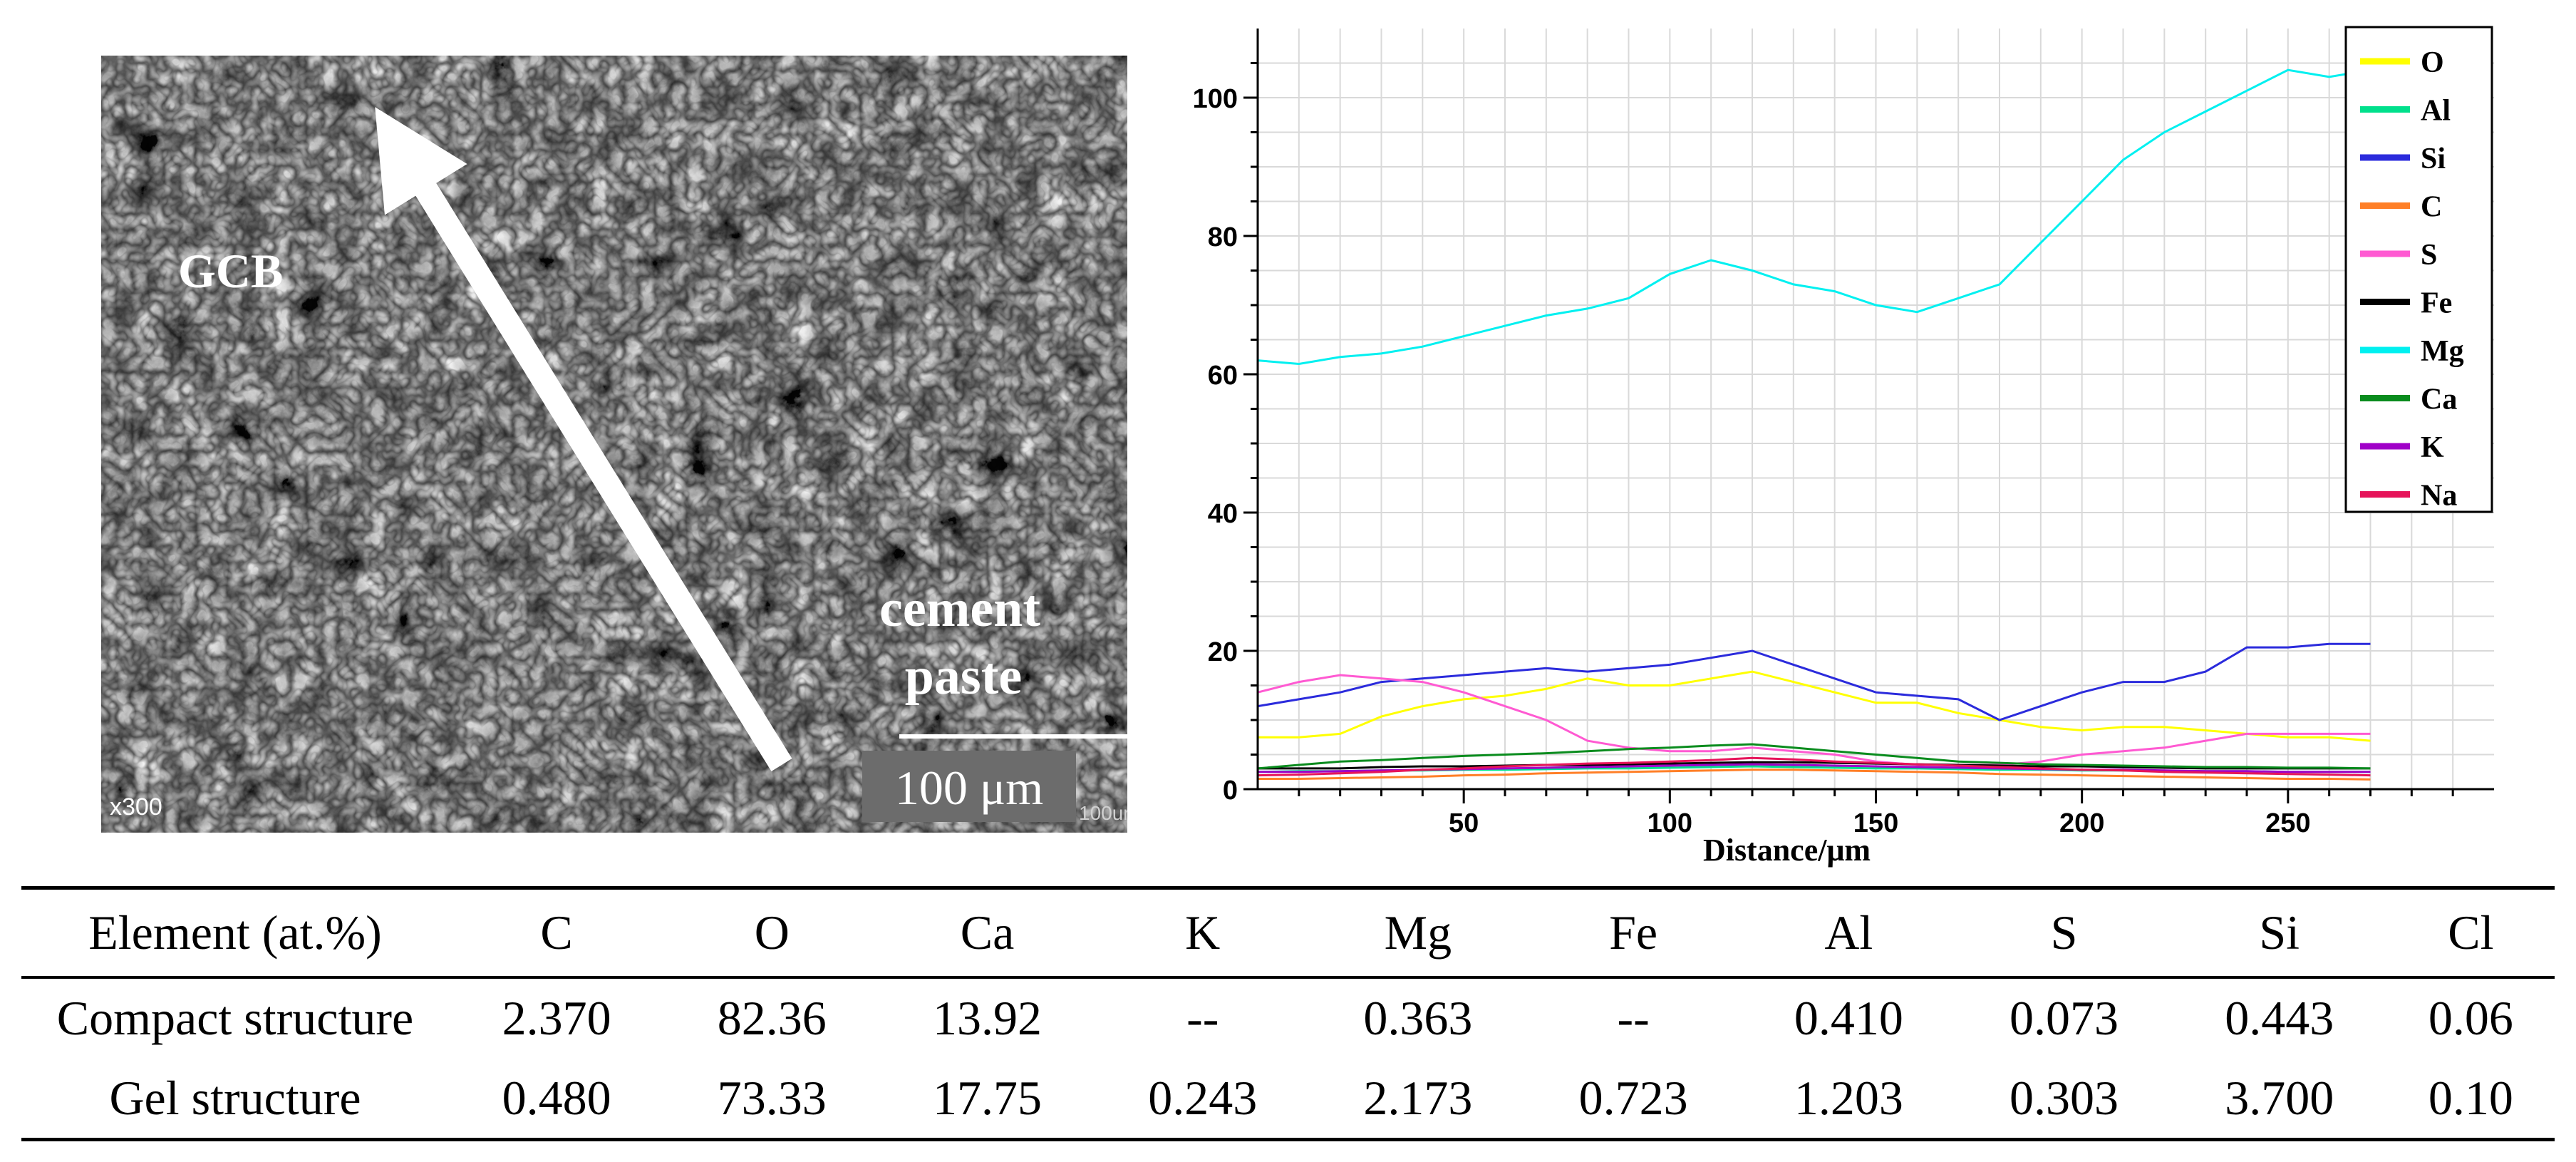 The image size is (2576, 1162). I want to click on table-cell: 73.33, so click(772, 1100).